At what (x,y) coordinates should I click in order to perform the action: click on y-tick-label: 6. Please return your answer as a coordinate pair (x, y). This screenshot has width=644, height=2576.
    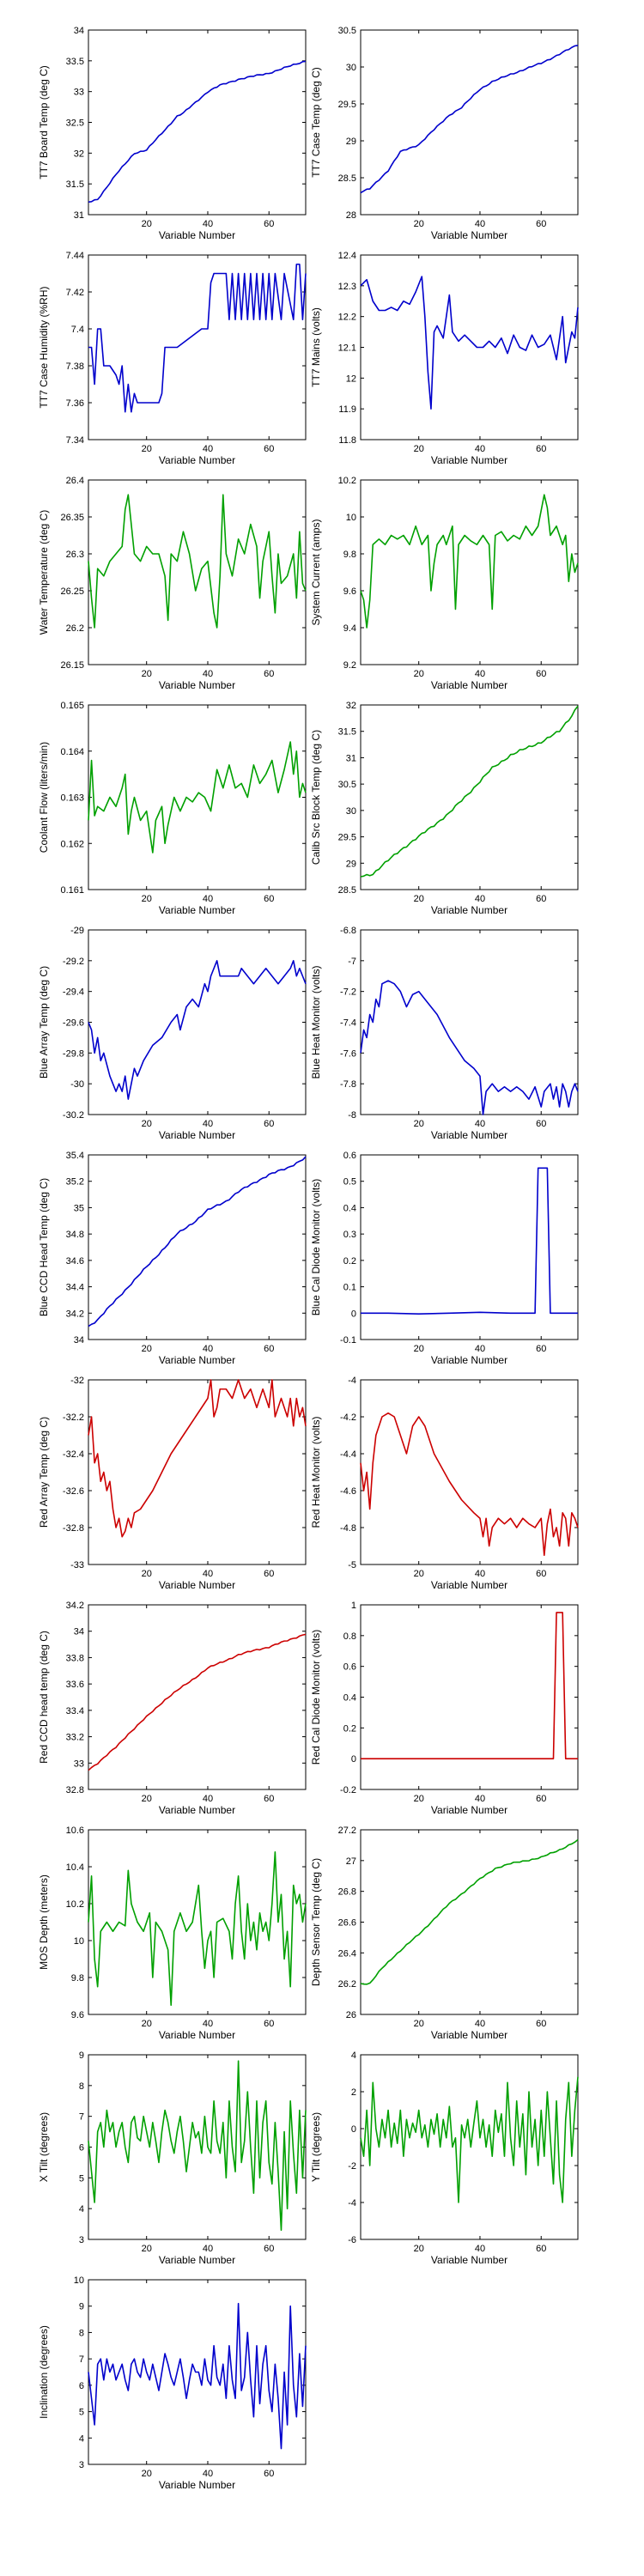
    Looking at the image, I should click on (82, 2386).